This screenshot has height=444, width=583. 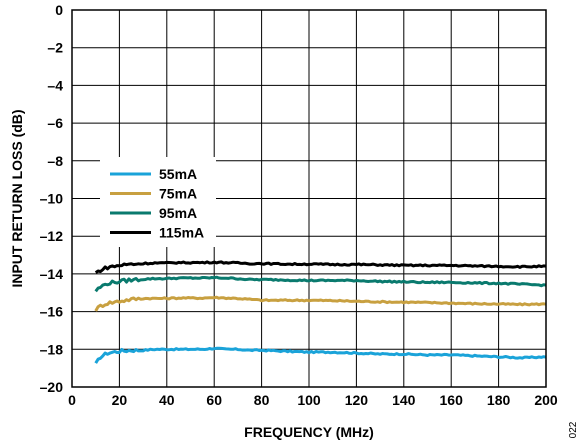 I want to click on x-axis-ticks: 0 20 40 60 80 100 120 140 160 180 200, so click(x=313, y=400).